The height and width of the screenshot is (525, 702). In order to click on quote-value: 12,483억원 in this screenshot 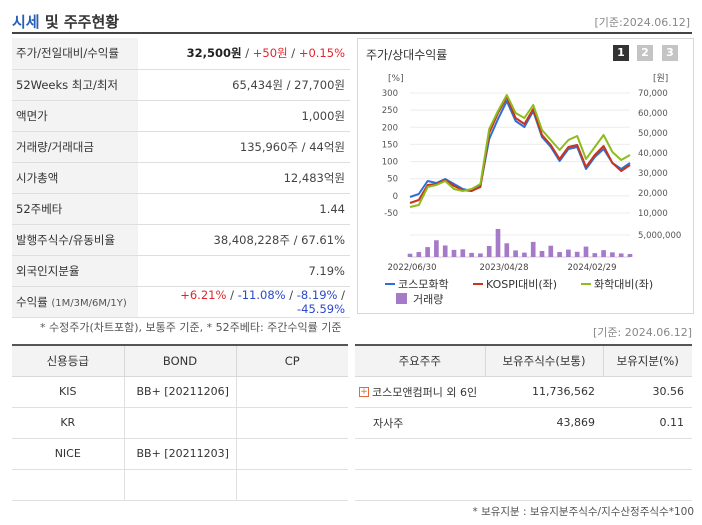, I will do `click(244, 178)`.